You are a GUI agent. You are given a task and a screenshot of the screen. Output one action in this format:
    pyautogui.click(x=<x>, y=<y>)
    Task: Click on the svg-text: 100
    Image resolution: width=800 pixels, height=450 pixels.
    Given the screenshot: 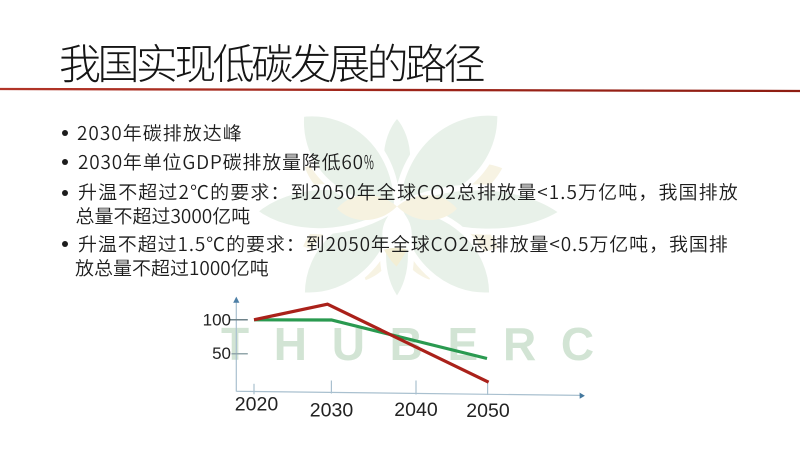 What is the action you would take?
    pyautogui.click(x=217, y=319)
    